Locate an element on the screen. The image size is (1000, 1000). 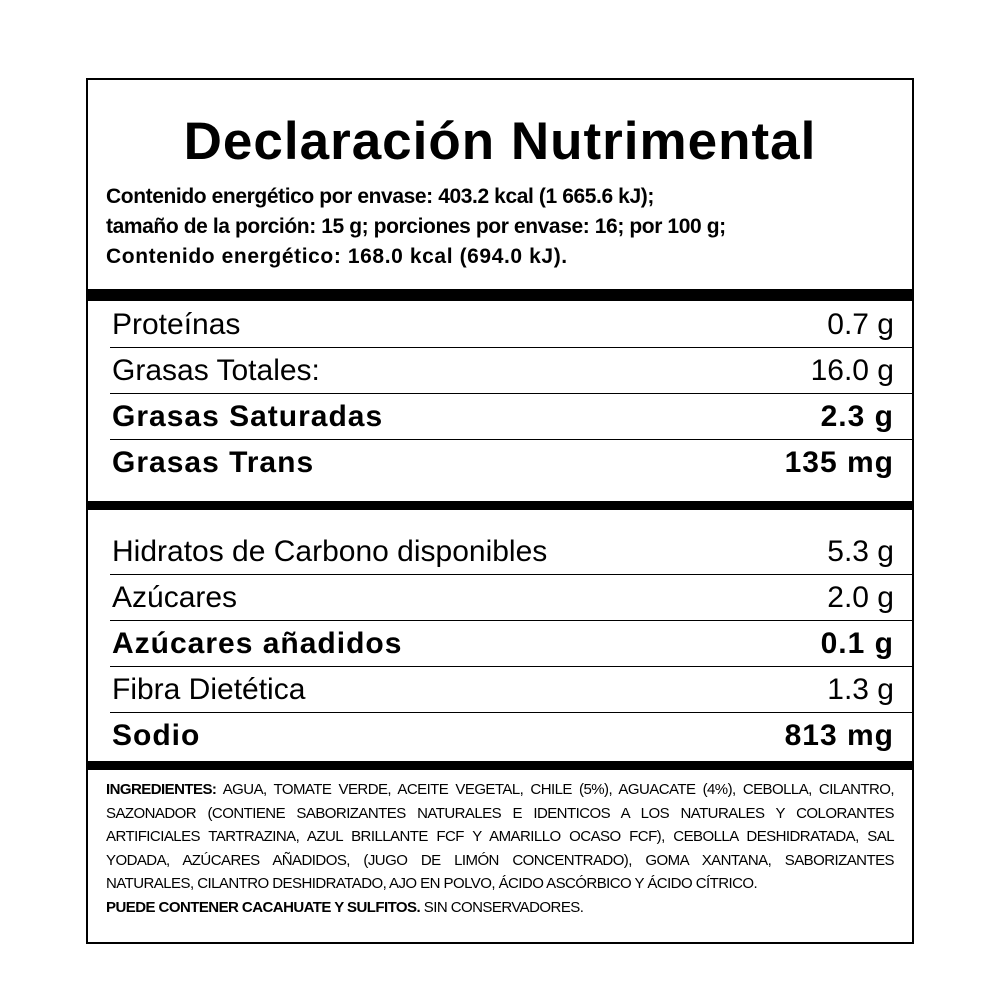
allergen-warning: PUEDE CONTENER CACAHUATE Y SULFITOS. is located at coordinates (263, 907).